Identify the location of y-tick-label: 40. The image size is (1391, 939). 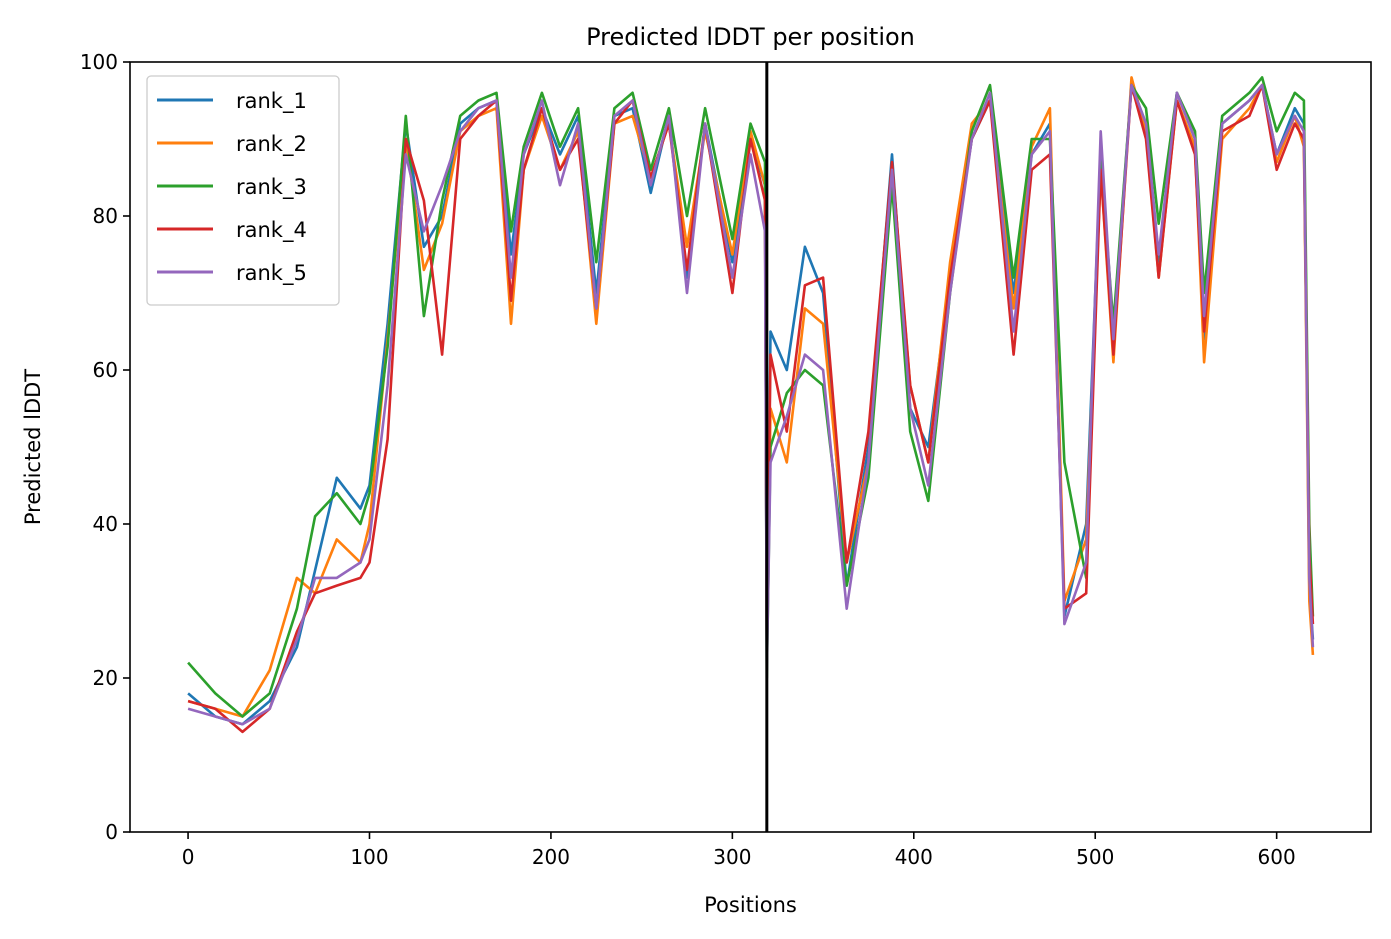
(105, 524).